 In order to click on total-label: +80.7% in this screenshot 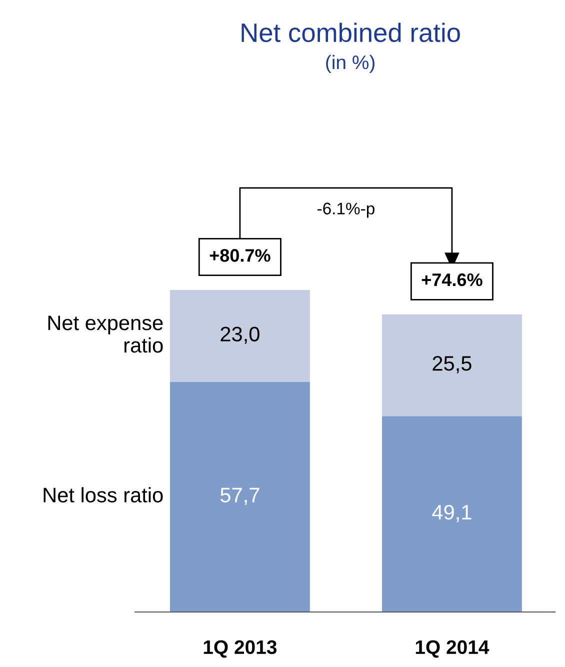, I will do `click(240, 255)`.